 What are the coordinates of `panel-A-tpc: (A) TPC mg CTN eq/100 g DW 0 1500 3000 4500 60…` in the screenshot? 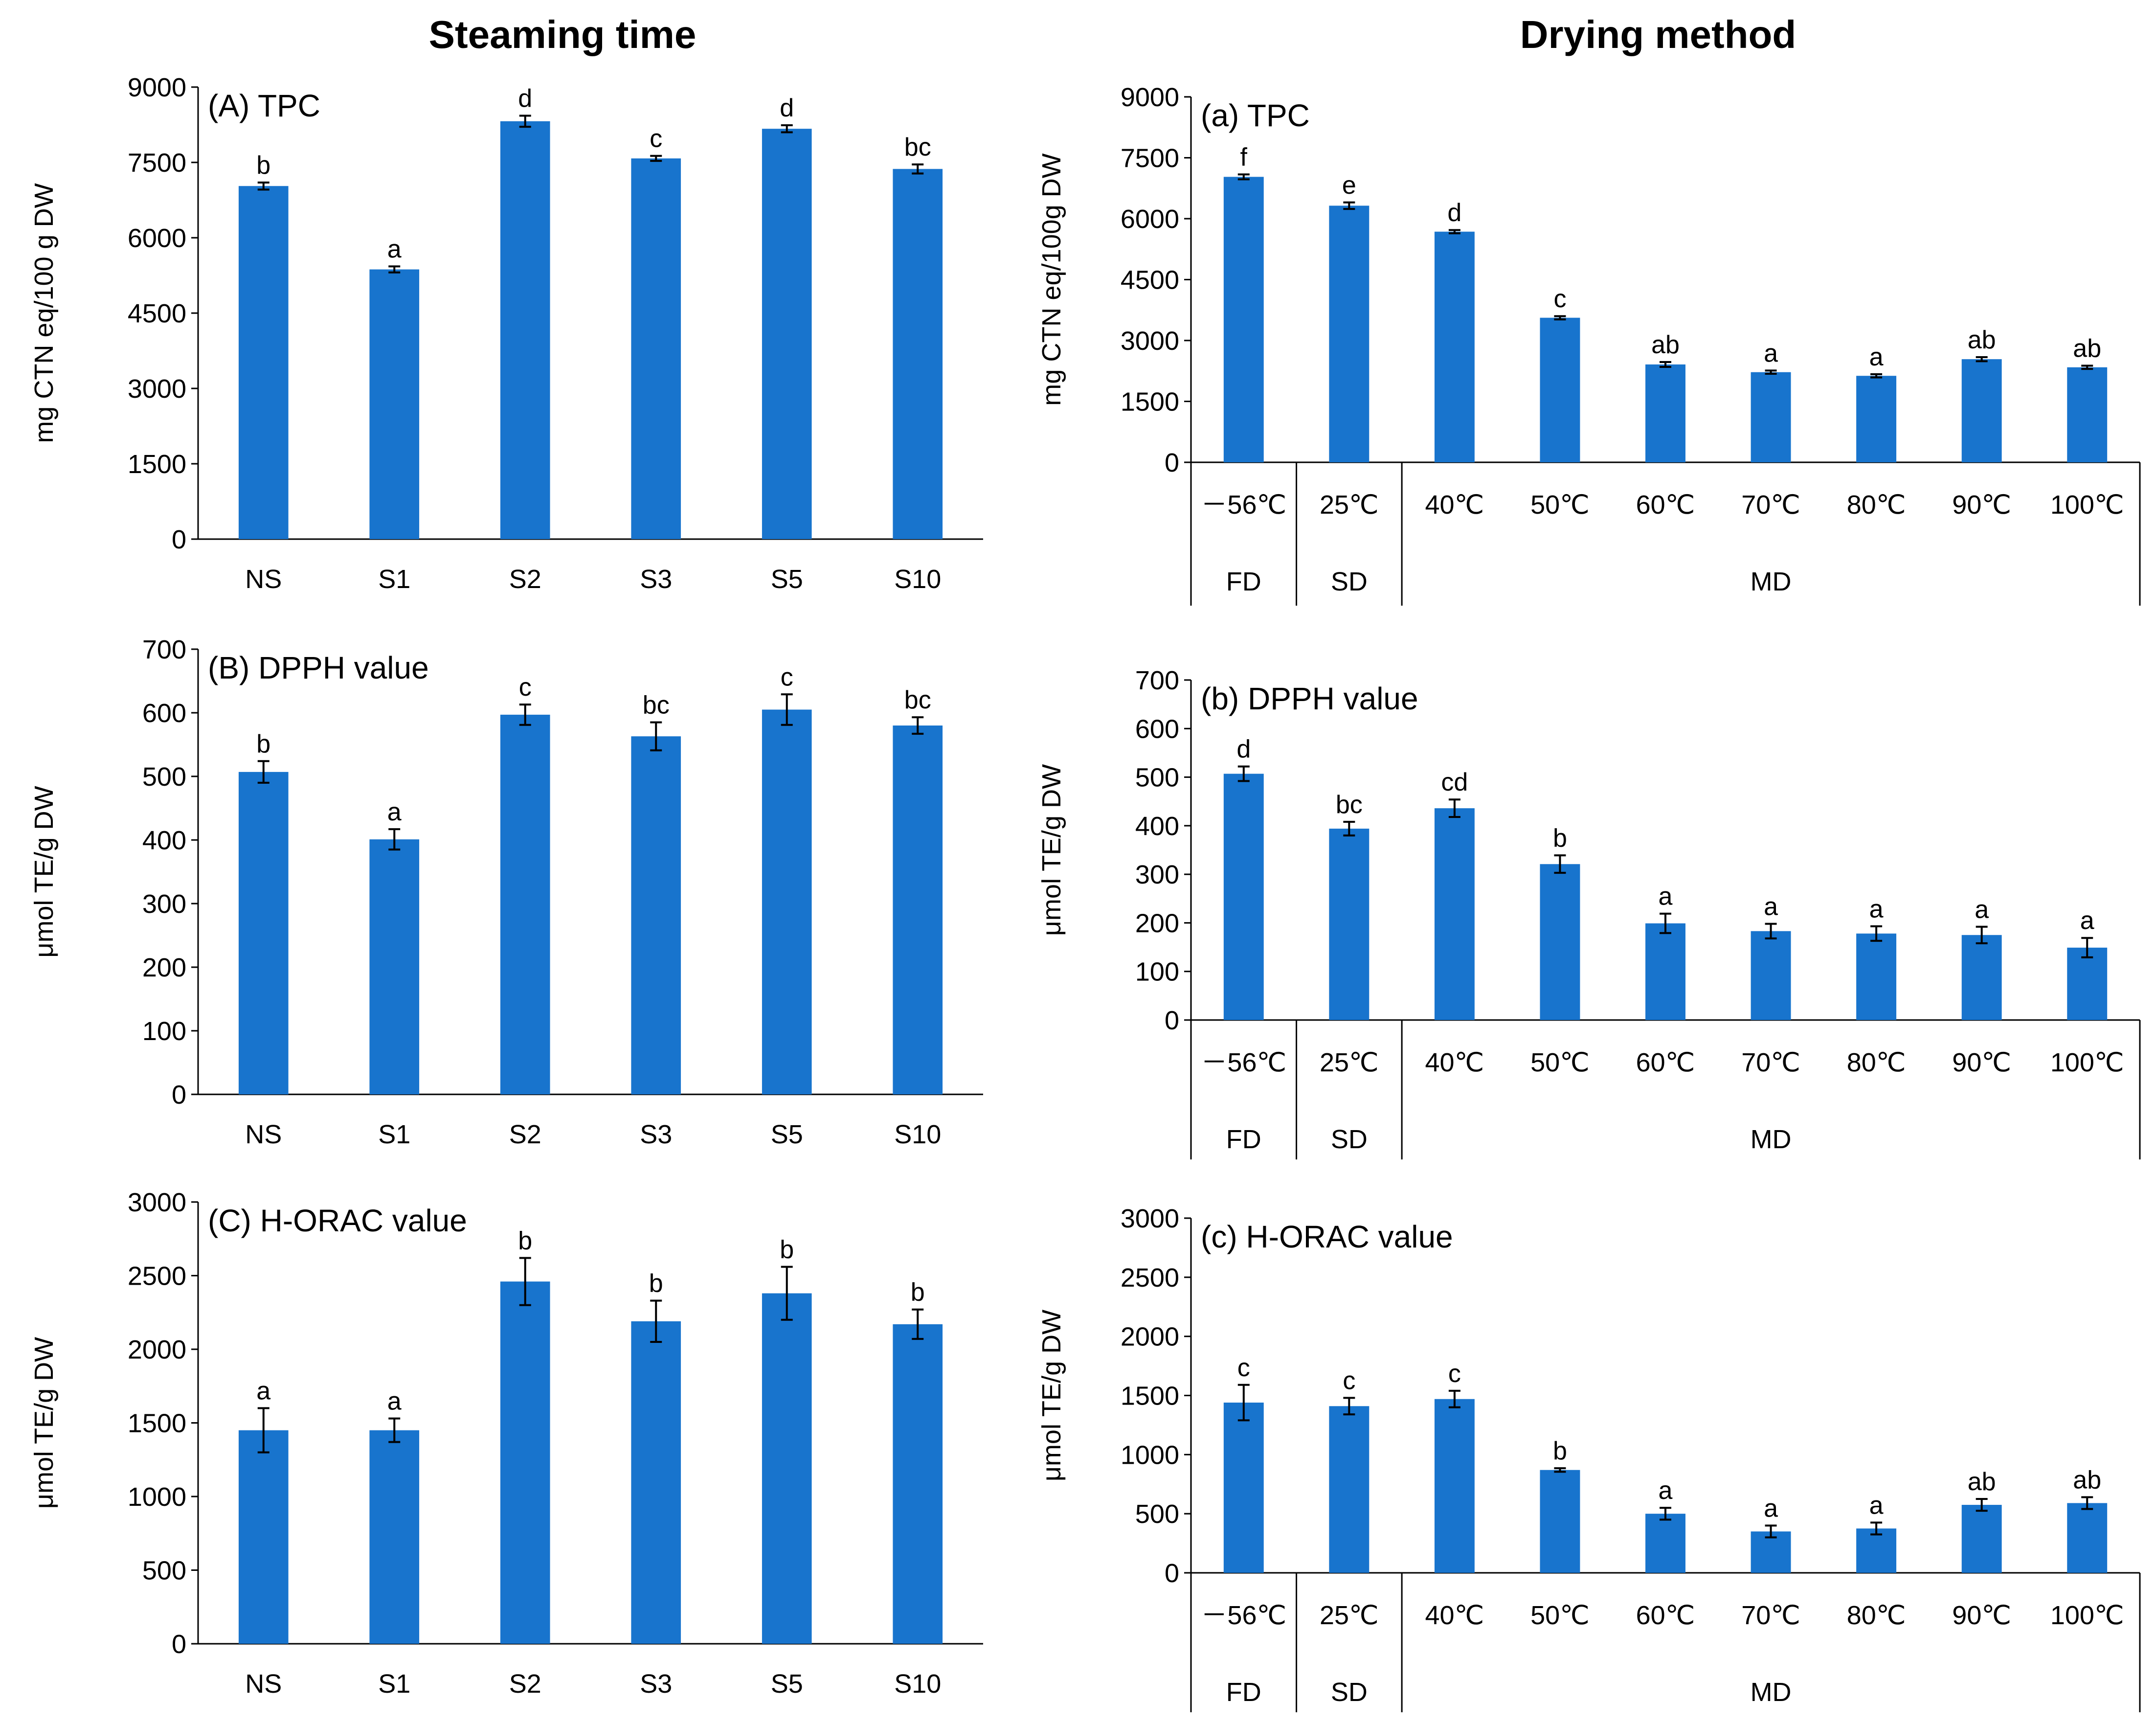 It's located at (506, 333).